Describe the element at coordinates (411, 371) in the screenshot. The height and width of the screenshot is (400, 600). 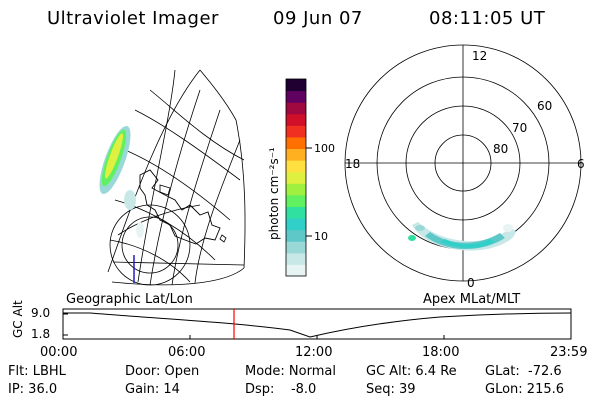
I see `gc-alt-info: GC Alt: 6.4 Re` at that location.